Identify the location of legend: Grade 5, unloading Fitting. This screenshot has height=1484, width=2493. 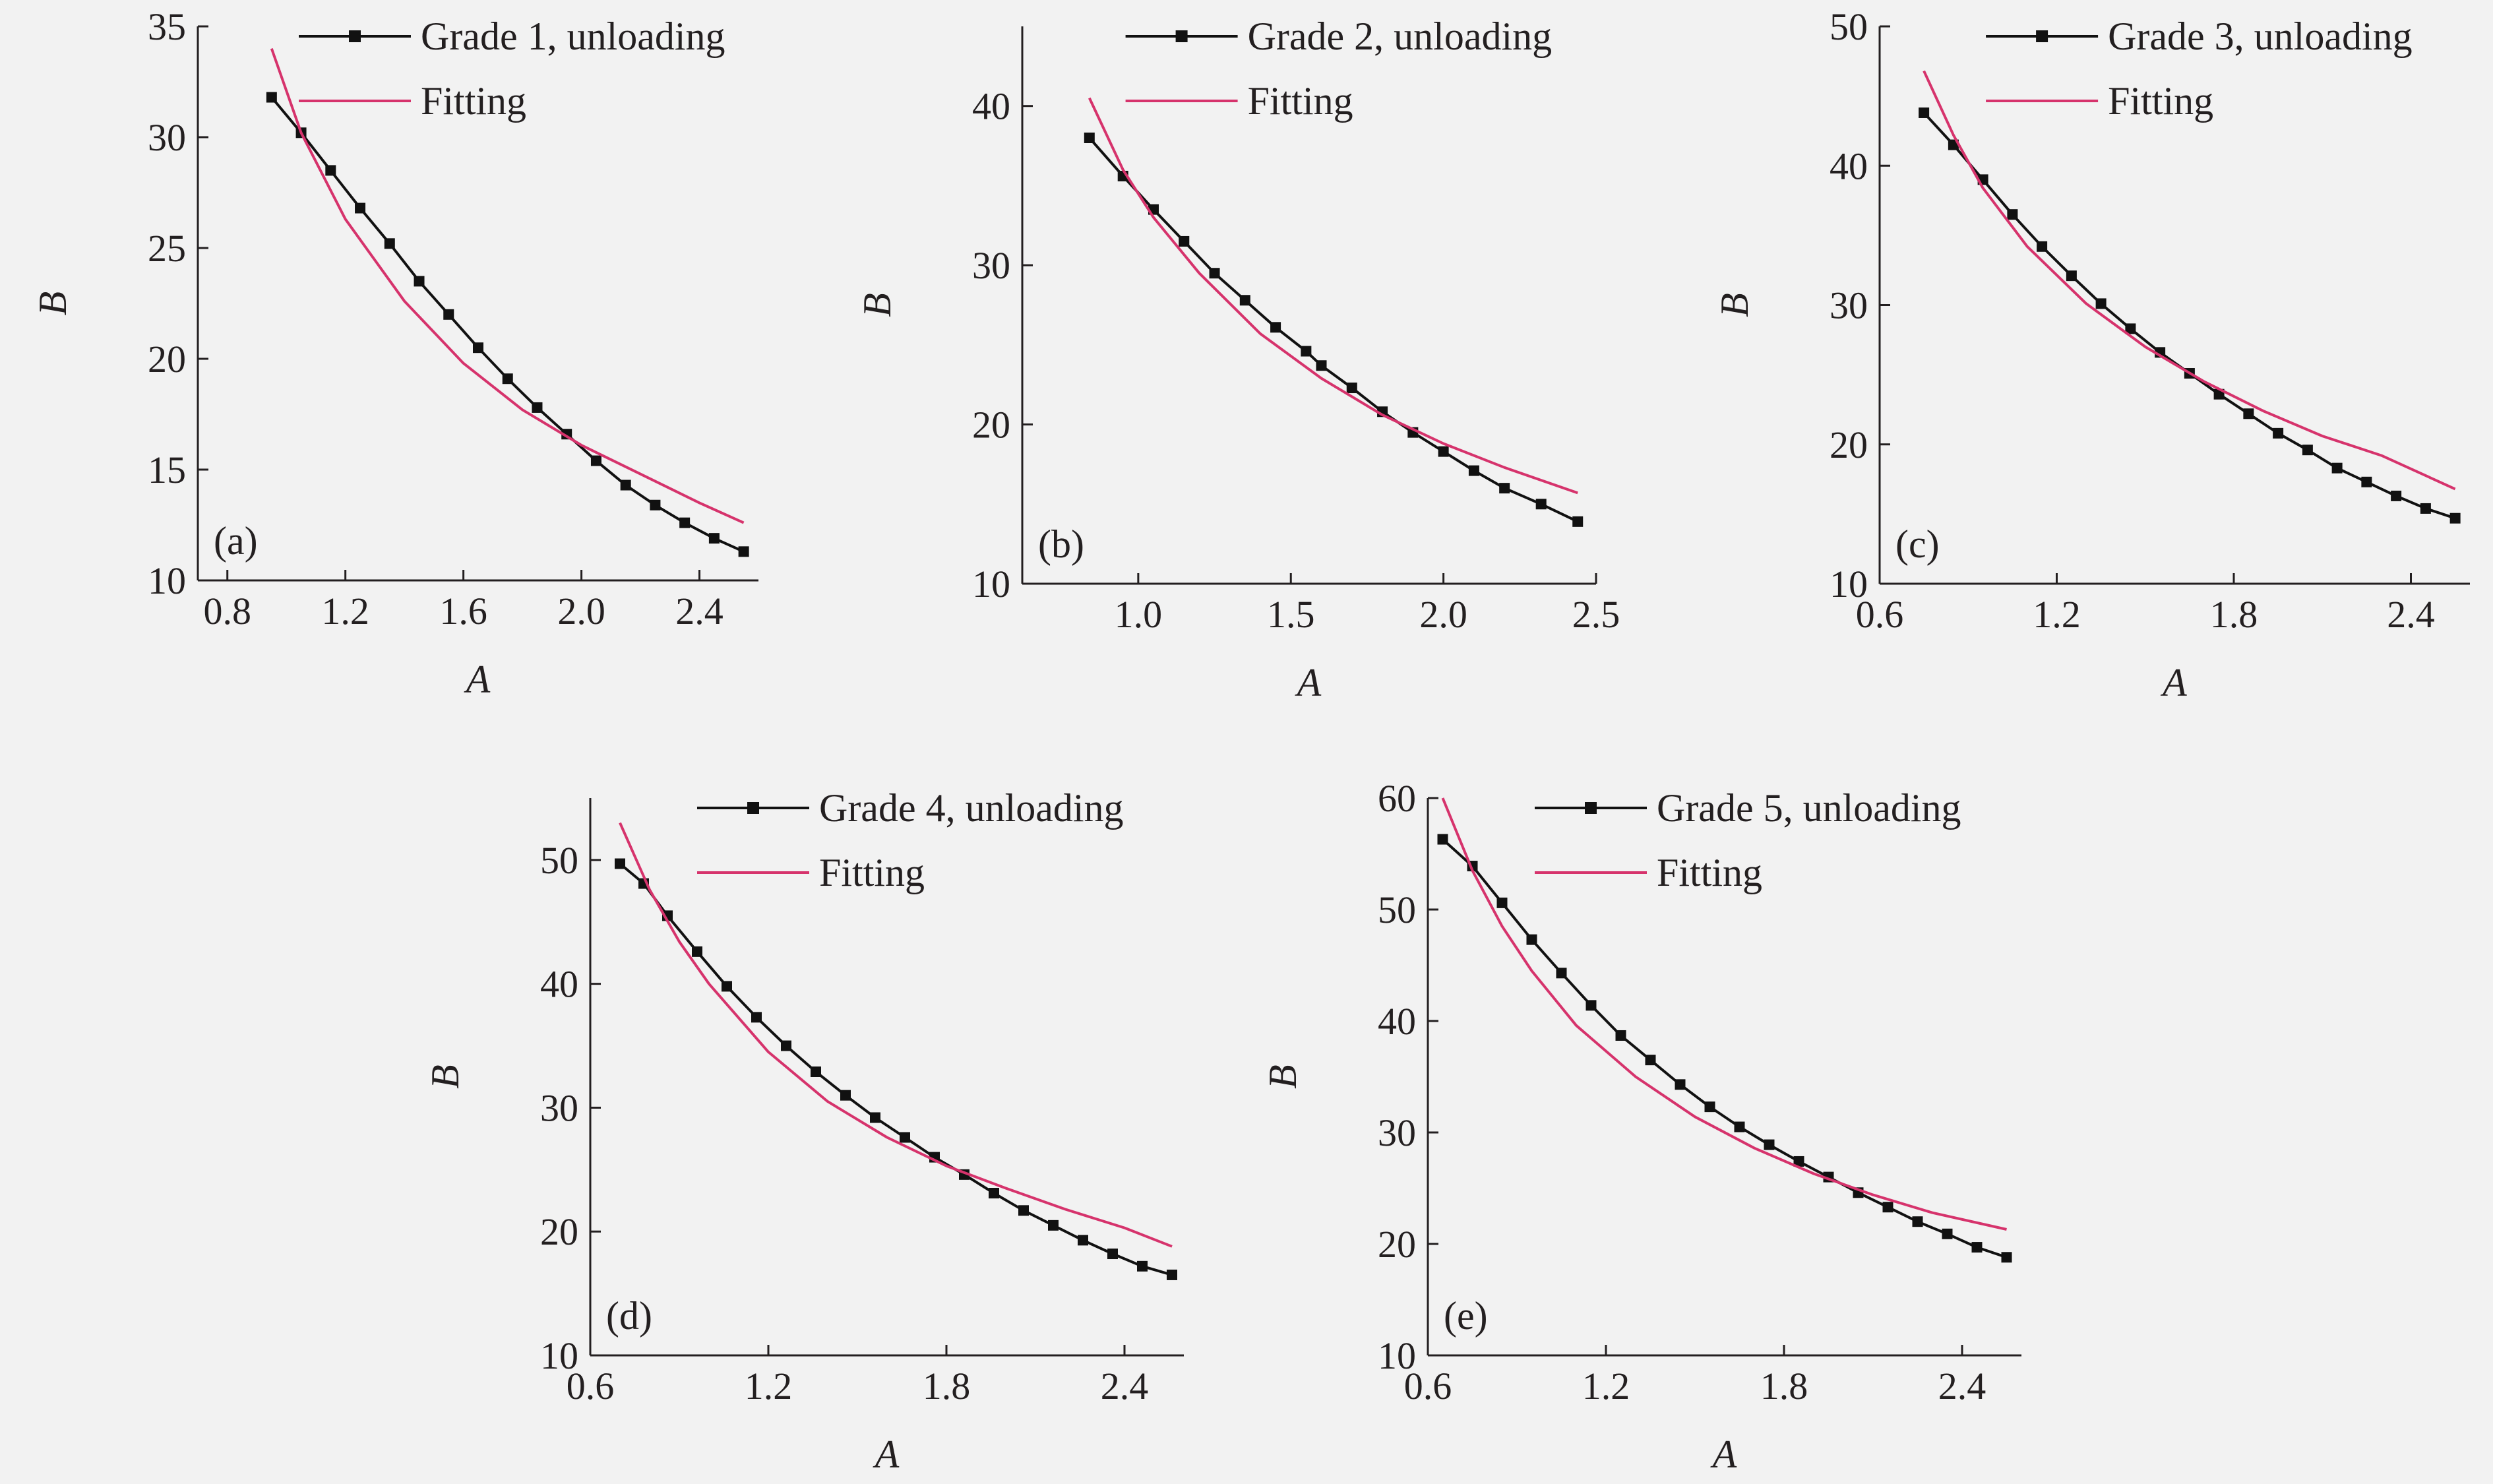
(1748, 840).